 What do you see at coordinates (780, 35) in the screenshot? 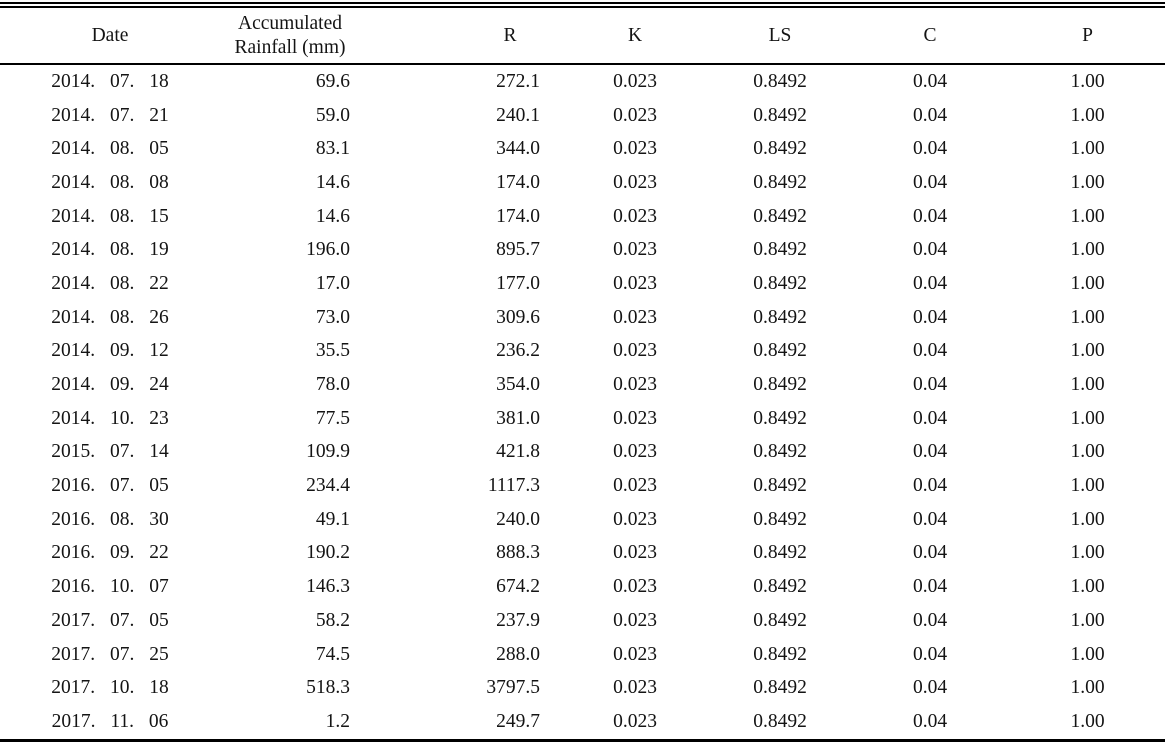
I see `column-header-ls: LS` at bounding box center [780, 35].